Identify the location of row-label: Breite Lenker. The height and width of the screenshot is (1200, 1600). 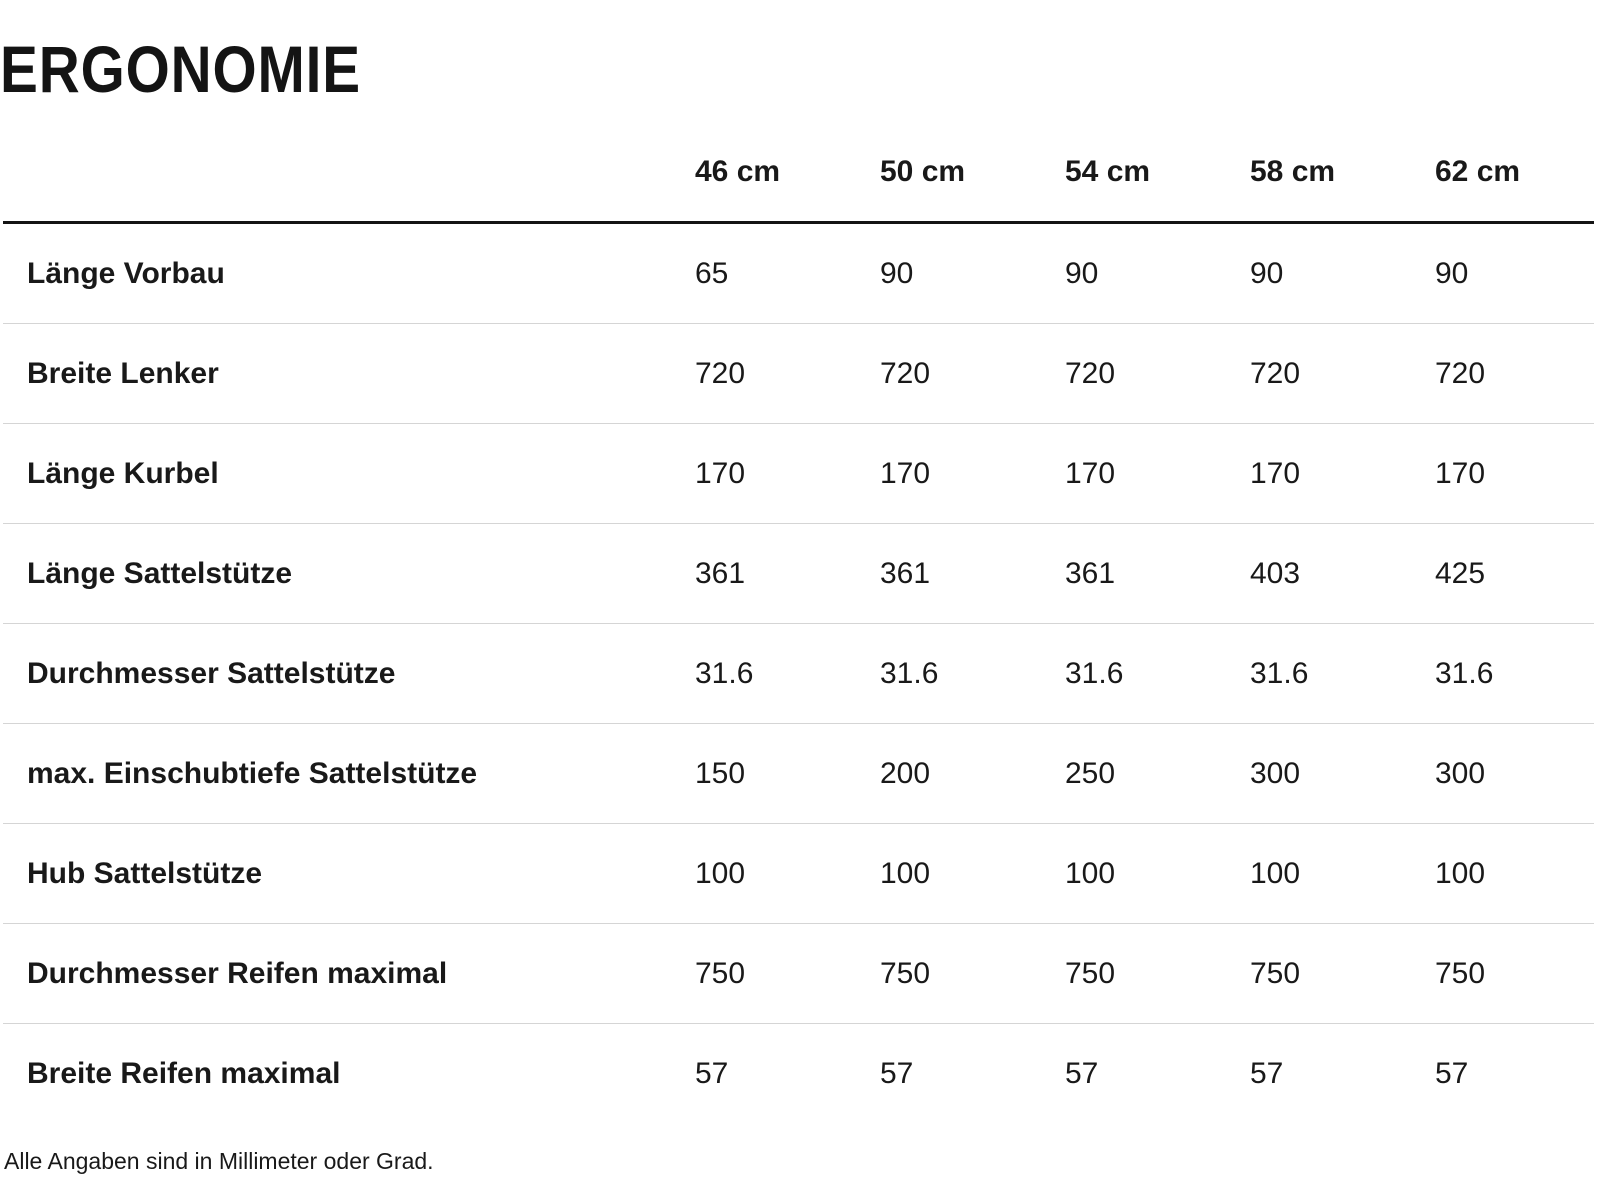
(123, 373).